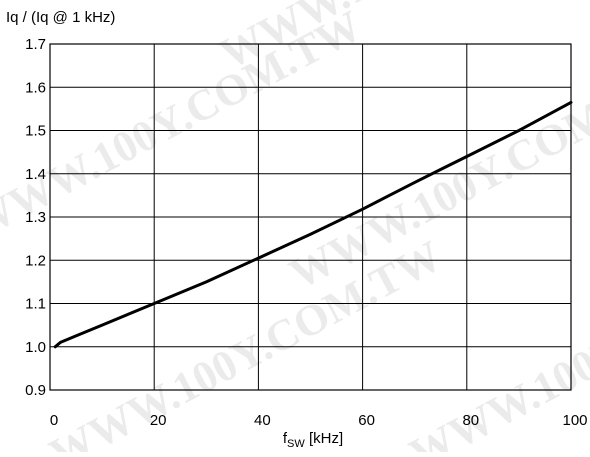 Image resolution: width=590 pixels, height=457 pixels. I want to click on x-axis-label: fSW [kHz], so click(313, 440).